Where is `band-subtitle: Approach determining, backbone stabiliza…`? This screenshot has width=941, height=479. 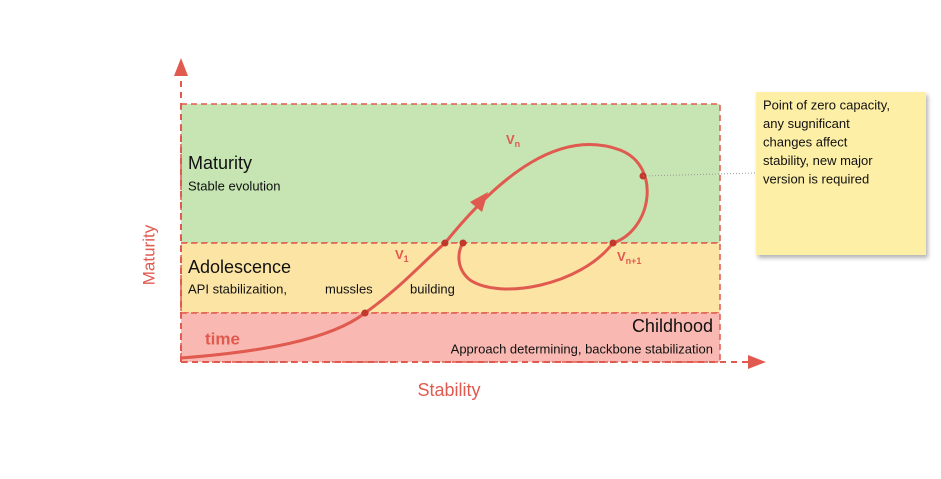
band-subtitle: Approach determining, backbone stabiliza… is located at coordinates (582, 348).